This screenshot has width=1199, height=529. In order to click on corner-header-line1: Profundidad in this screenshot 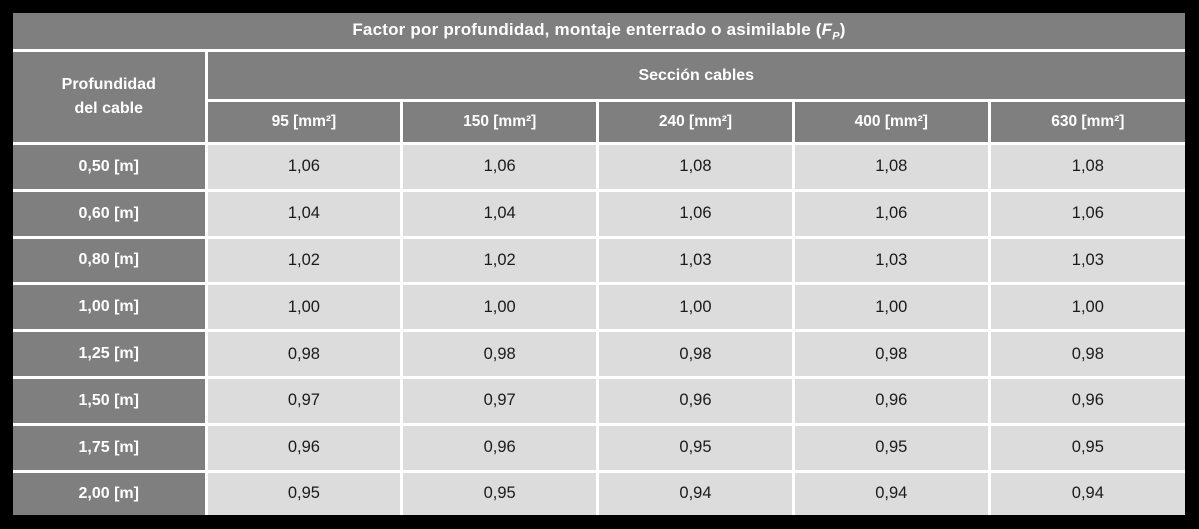, I will do `click(108, 84)`.